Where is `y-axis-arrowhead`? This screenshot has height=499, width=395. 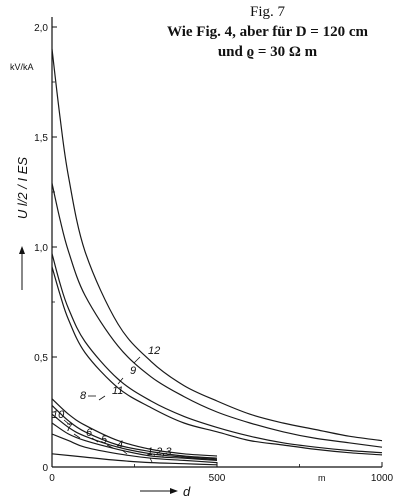 y-axis-arrowhead is located at coordinates (22, 250).